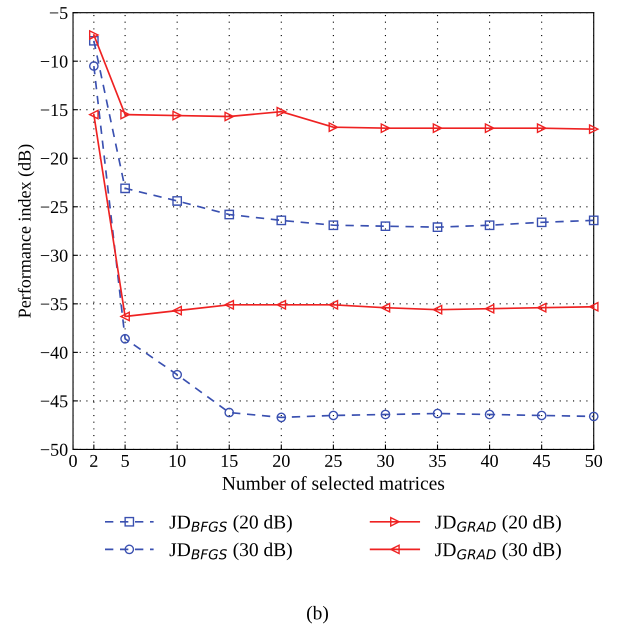 The width and height of the screenshot is (635, 633). Describe the element at coordinates (54, 158) in the screenshot. I see `y-tick-label: −20` at that location.